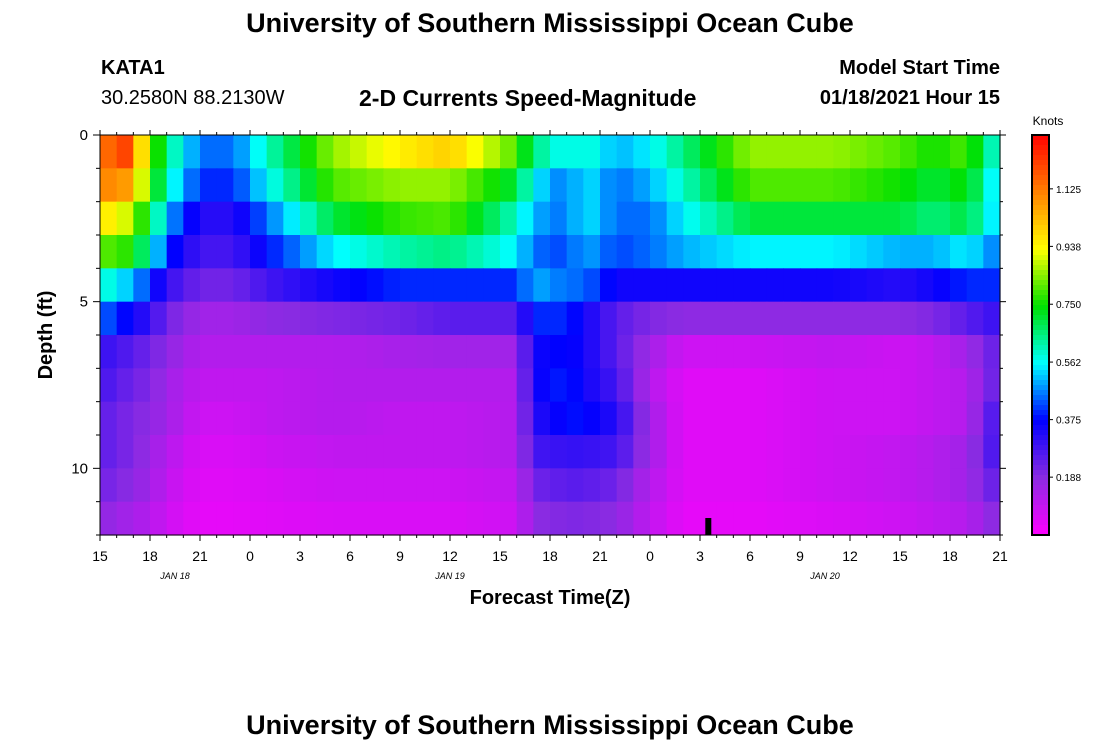 The height and width of the screenshot is (750, 1100). I want to click on date-label: JAN 19, so click(449, 576).